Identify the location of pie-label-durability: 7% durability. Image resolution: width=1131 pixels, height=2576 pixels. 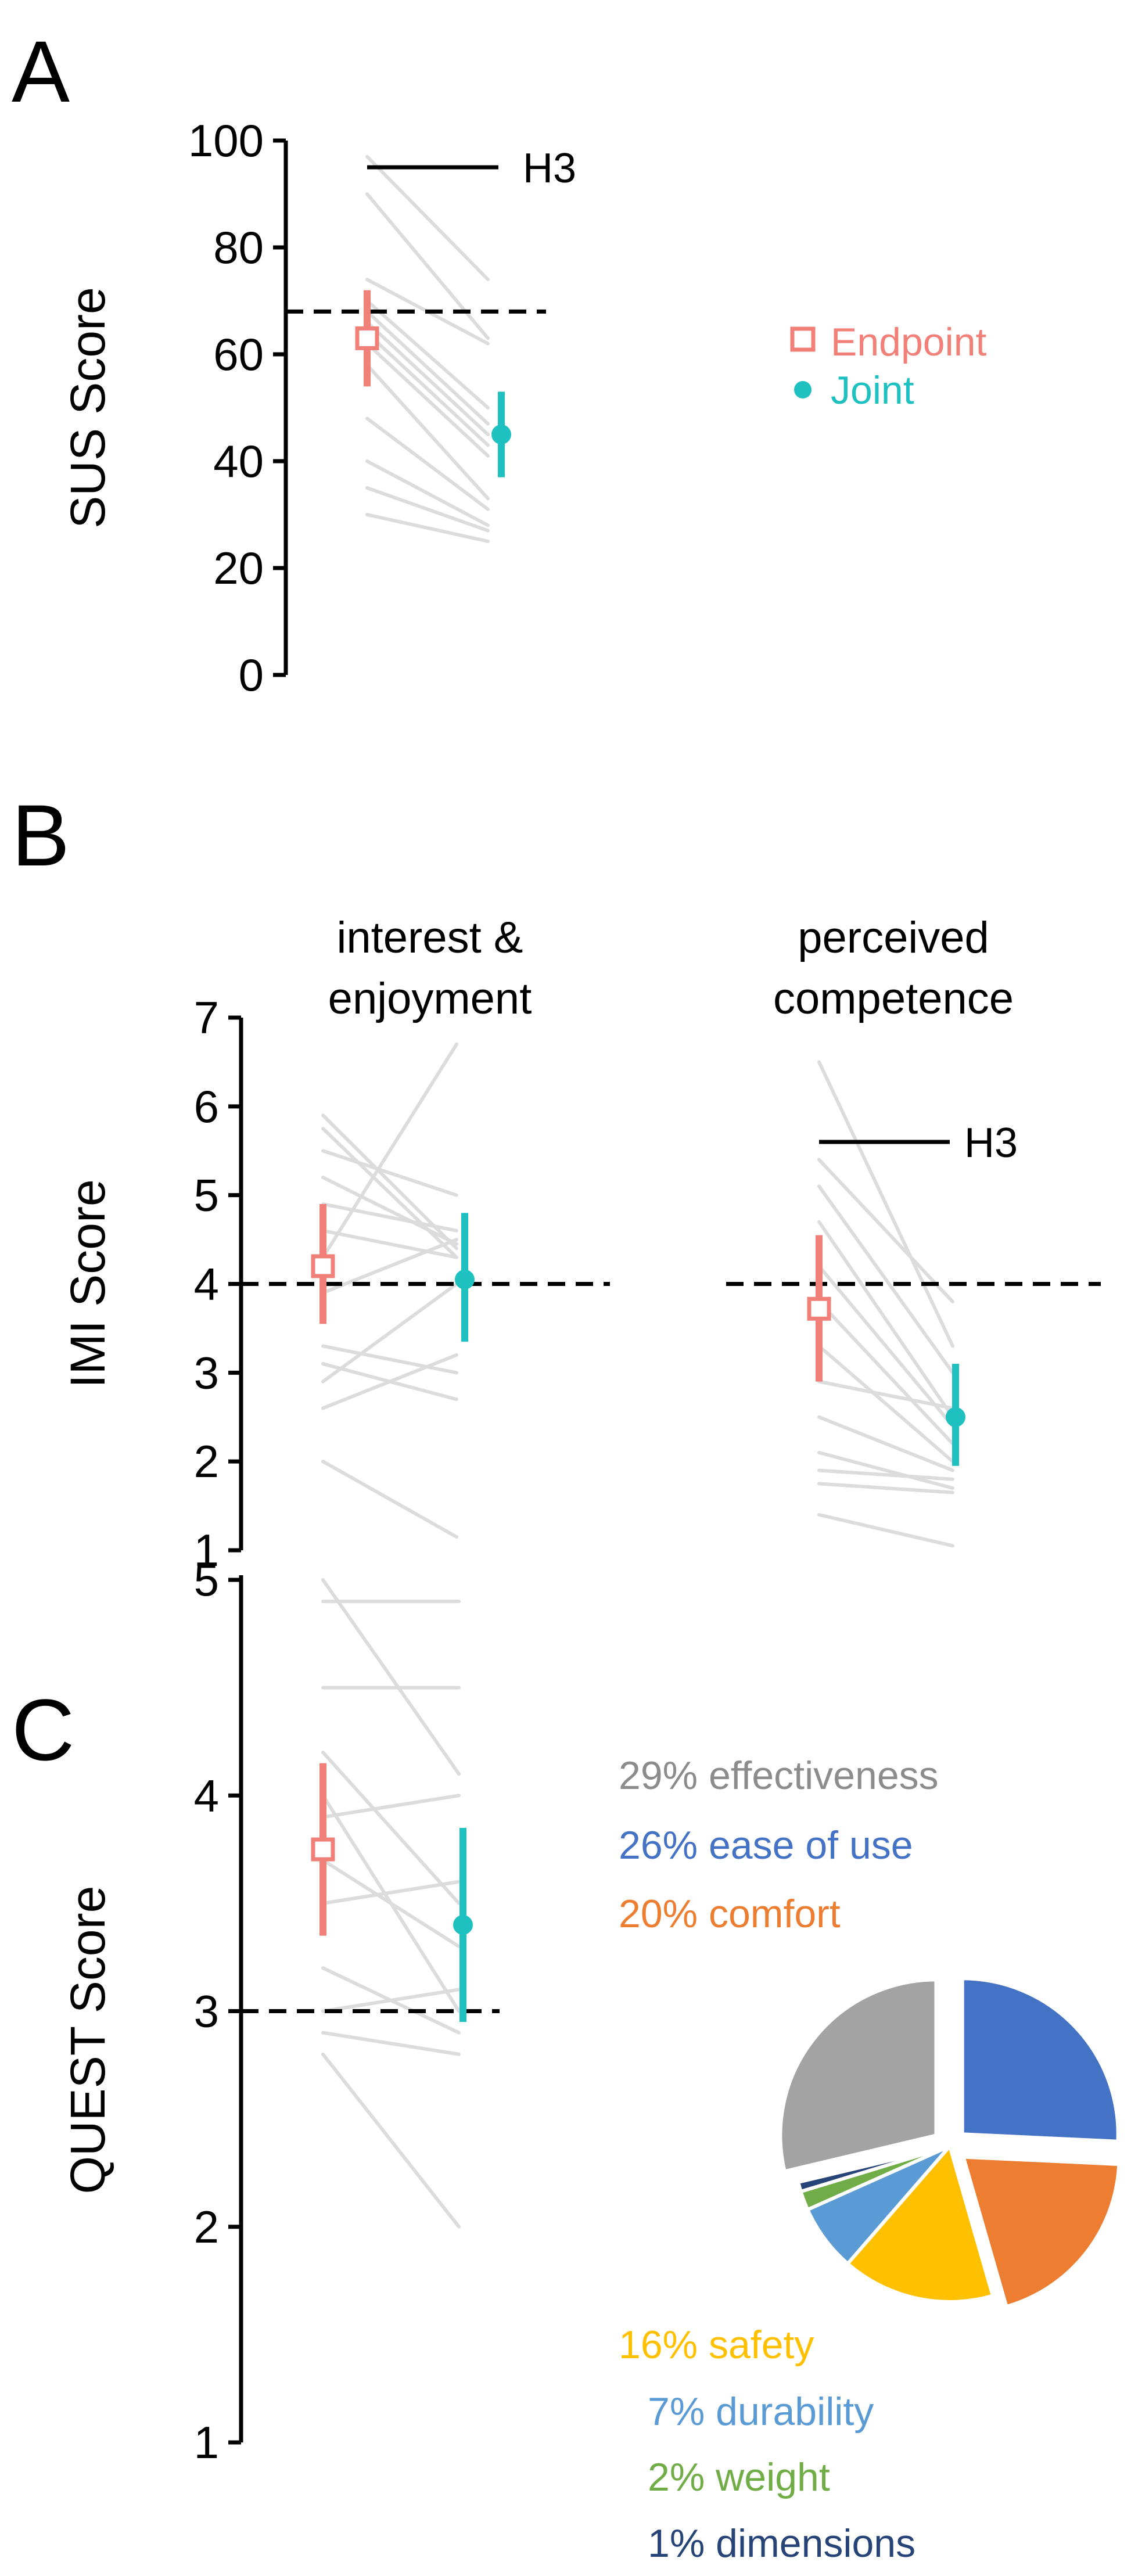
(761, 2412).